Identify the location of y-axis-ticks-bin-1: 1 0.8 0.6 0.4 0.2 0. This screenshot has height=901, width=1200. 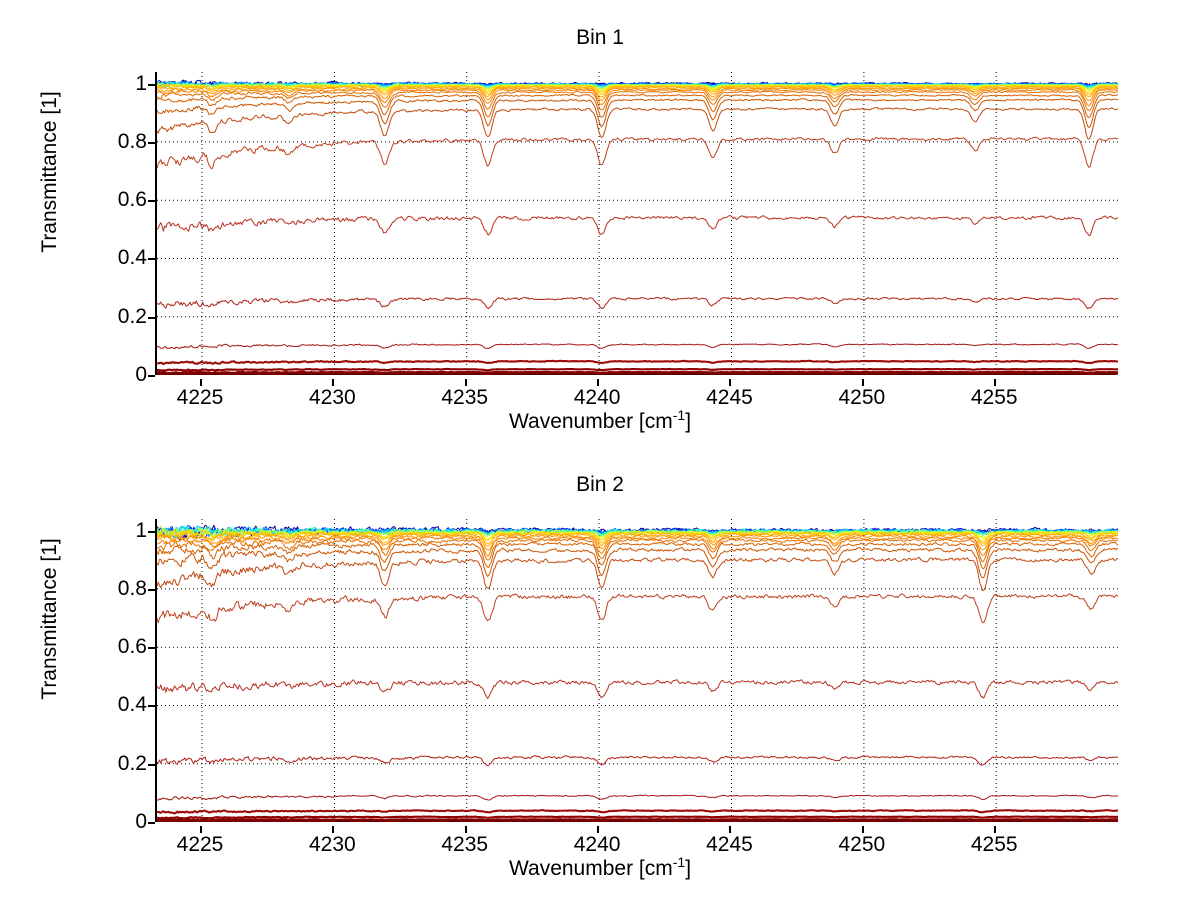
(125, 228).